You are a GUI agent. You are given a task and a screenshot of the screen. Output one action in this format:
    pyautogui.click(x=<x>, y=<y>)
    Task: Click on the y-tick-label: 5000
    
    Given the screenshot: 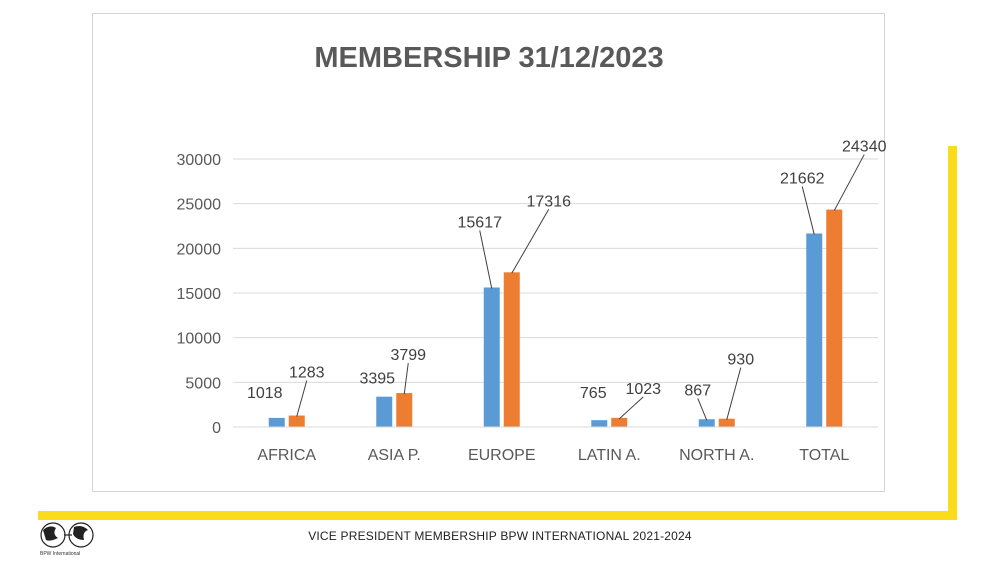 What is the action you would take?
    pyautogui.click(x=203, y=383)
    